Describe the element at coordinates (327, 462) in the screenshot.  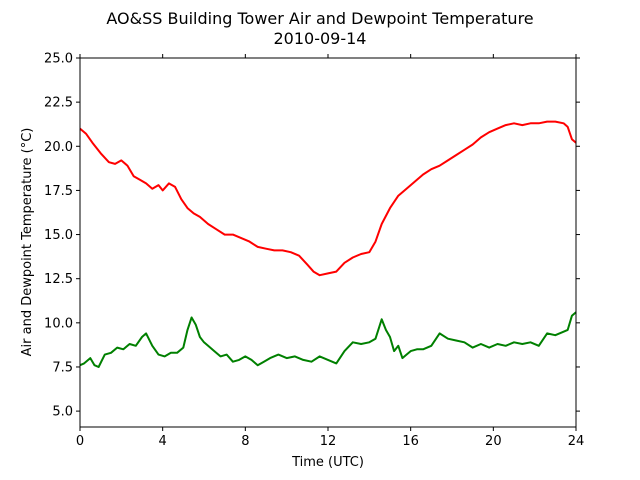
I see `x-axis-label: Time (UTC)` at that location.